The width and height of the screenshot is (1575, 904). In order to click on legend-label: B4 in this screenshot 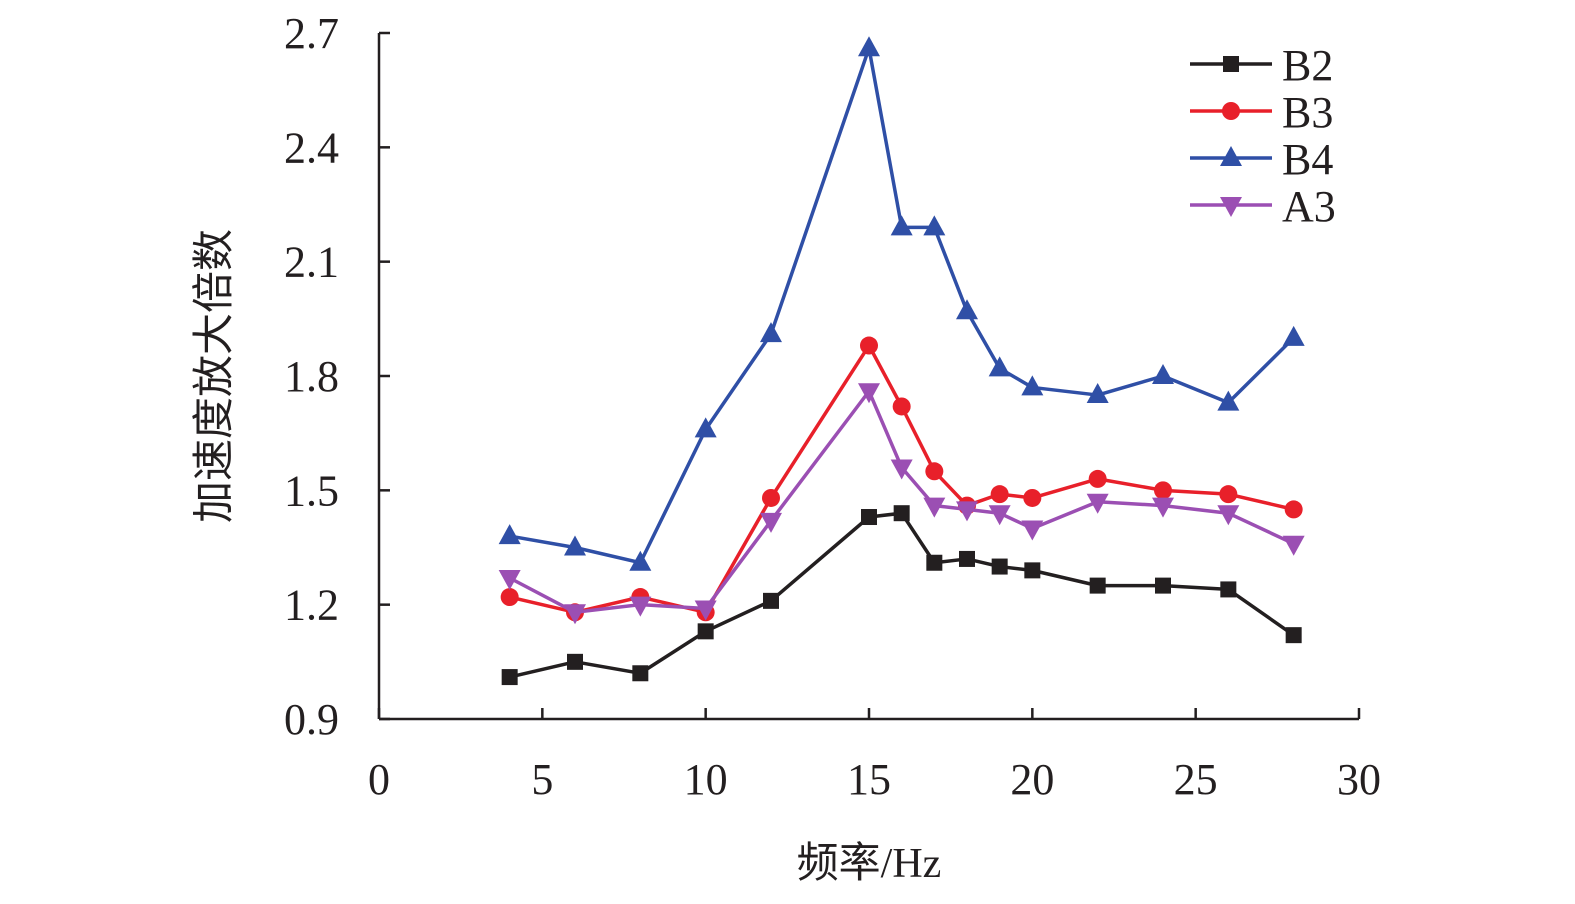, I will do `click(1307, 159)`.